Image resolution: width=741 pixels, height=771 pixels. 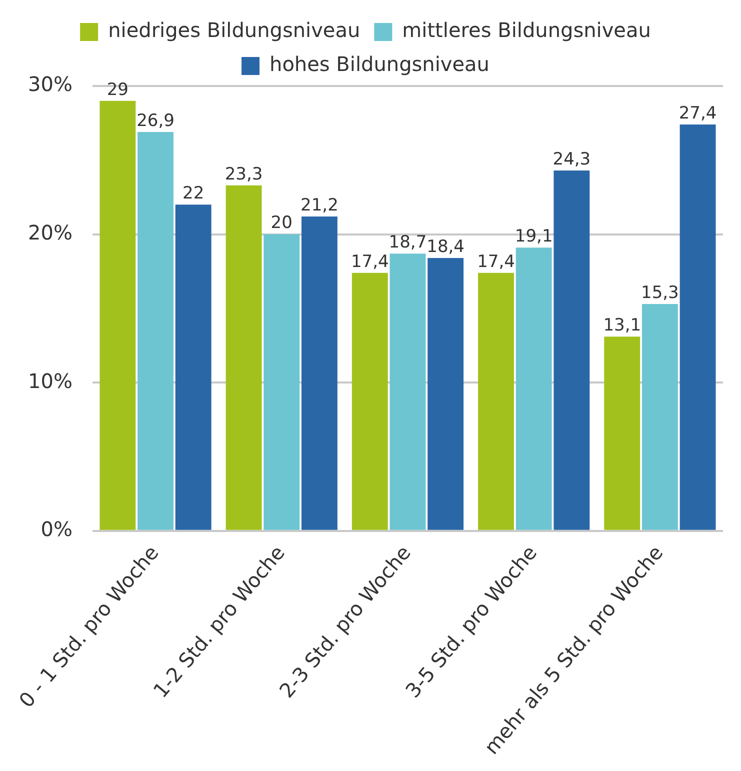 I want to click on y-tick-label: 10%, so click(x=50, y=380).